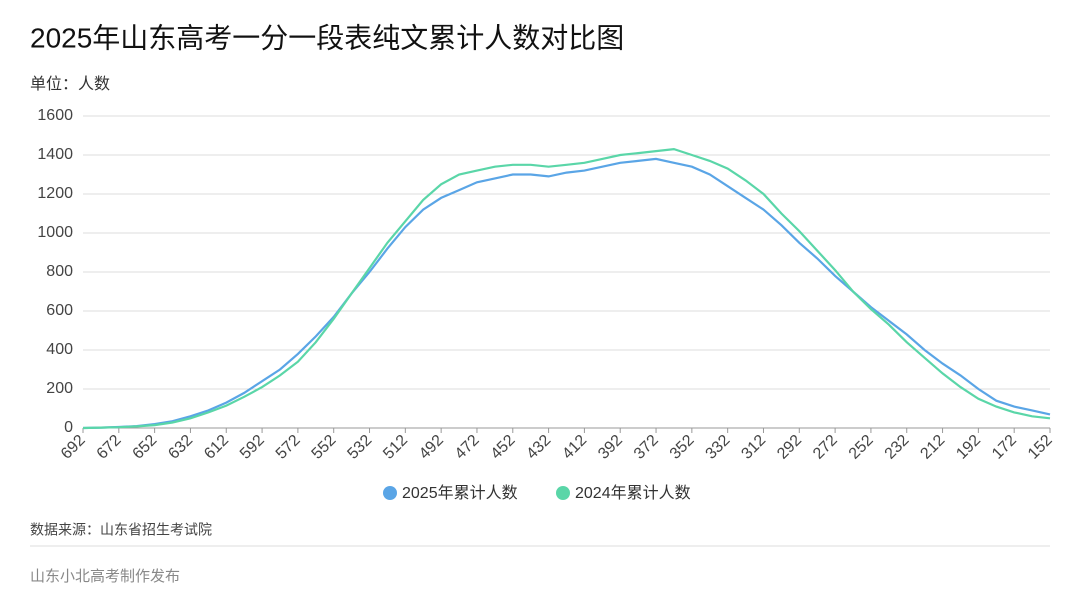  What do you see at coordinates (932, 447) in the screenshot?
I see `x-tick-label: 212` at bounding box center [932, 447].